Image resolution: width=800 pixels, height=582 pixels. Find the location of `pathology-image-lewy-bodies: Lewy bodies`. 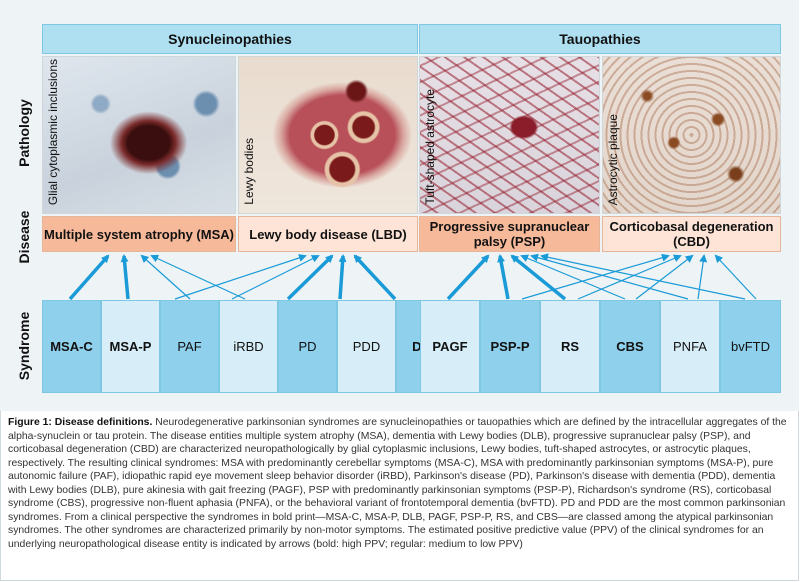

pathology-image-lewy-bodies: Lewy bodies is located at coordinates (328, 135).